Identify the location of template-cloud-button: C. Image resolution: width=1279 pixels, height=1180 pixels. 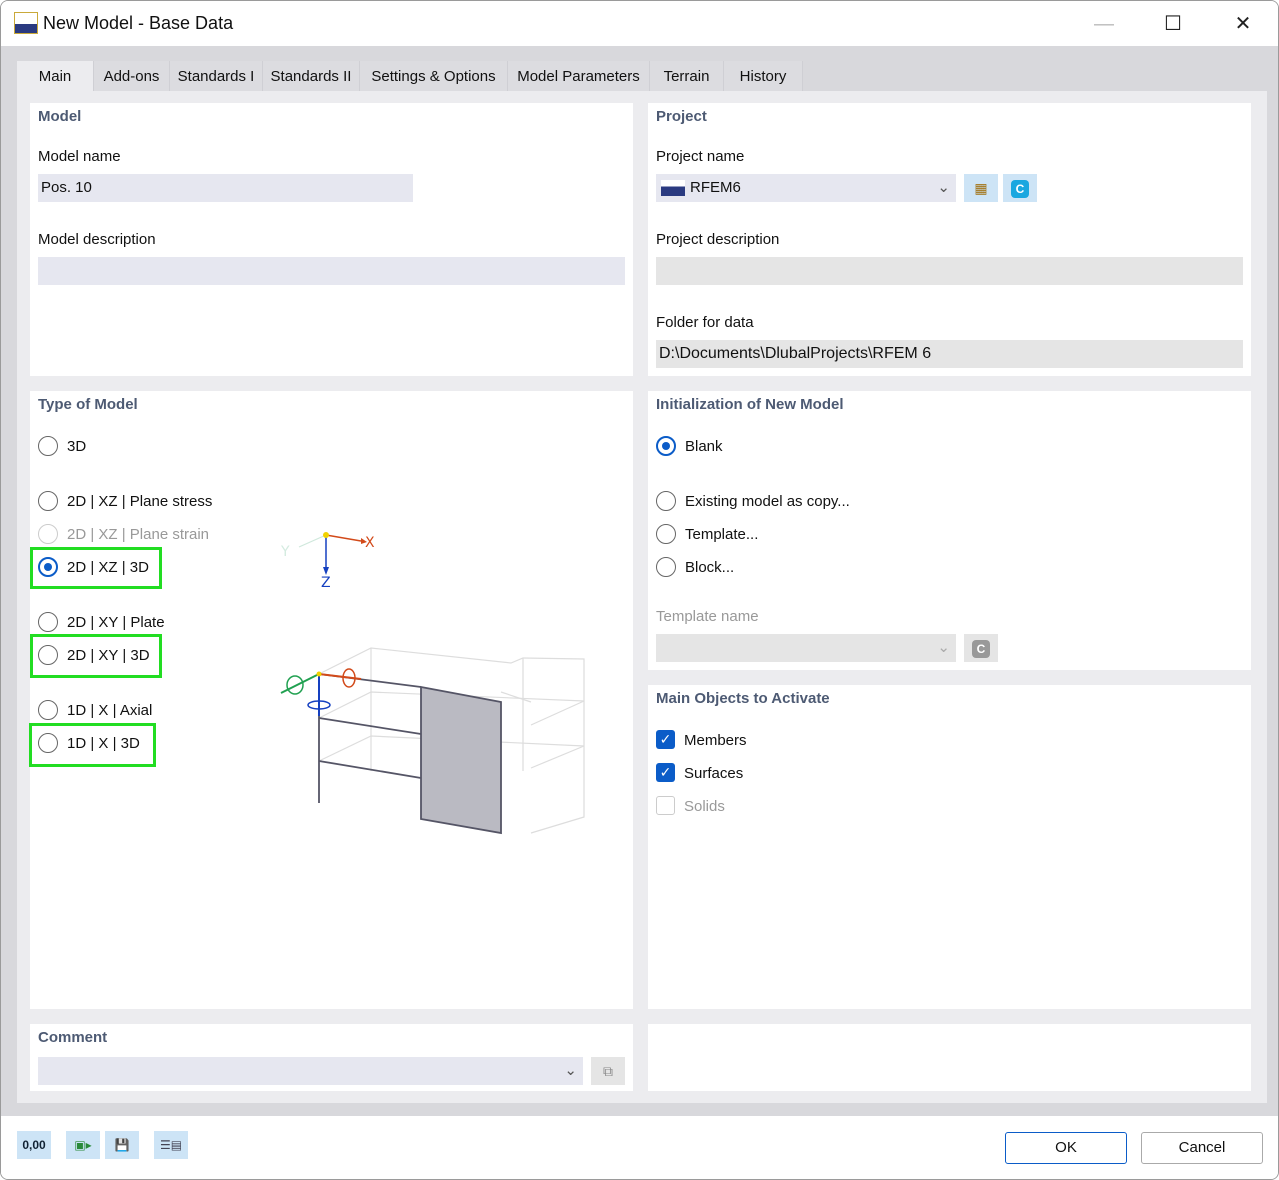
(981, 648).